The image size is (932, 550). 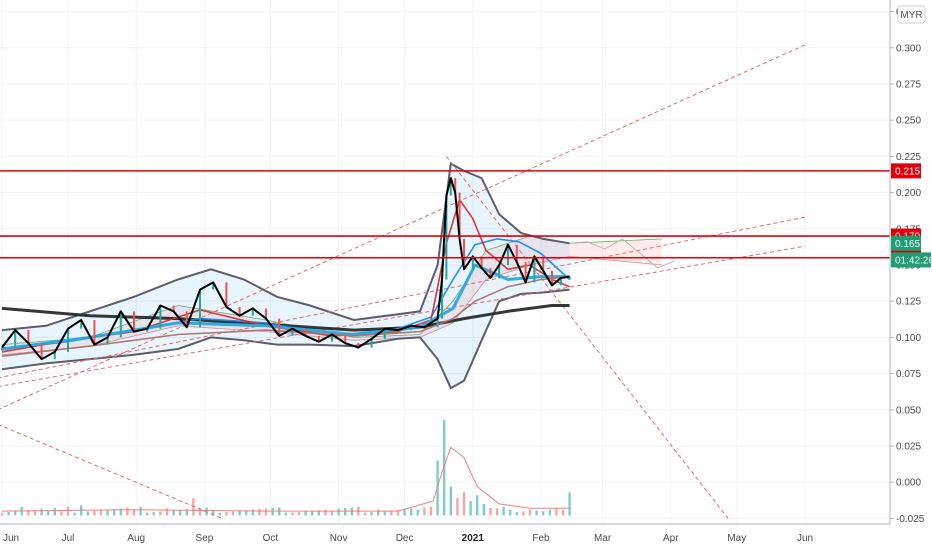 I want to click on y-tick-label: 0.250, so click(x=908, y=121).